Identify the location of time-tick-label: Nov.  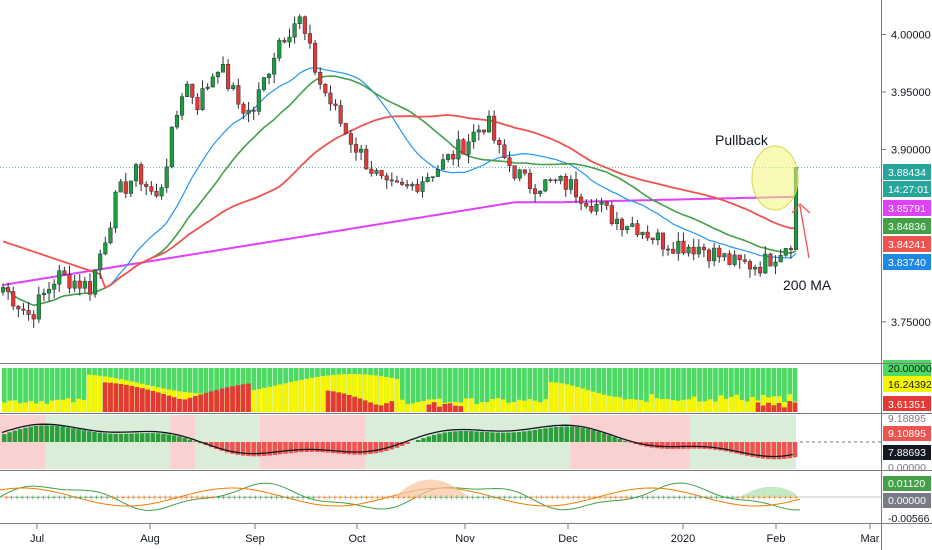
(465, 539).